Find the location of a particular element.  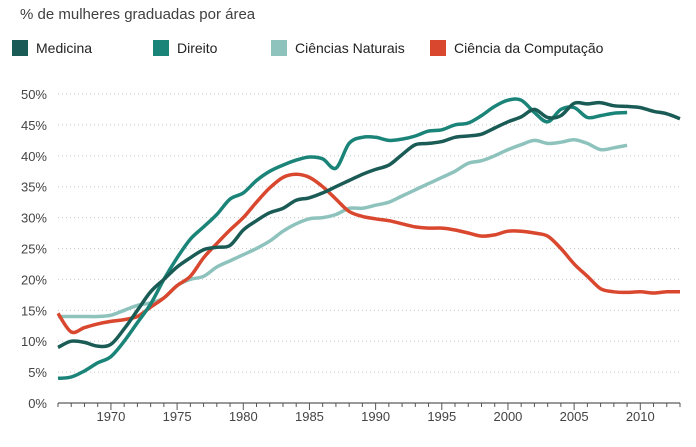

legend-label-ciencias-naturais: Ciências Naturais is located at coordinates (350, 48).